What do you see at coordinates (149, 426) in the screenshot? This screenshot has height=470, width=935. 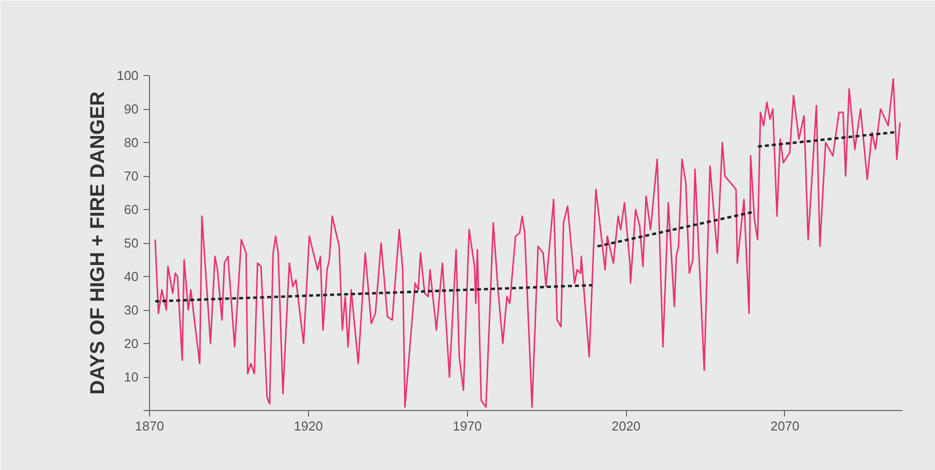 I see `x-tick-label: 1870` at bounding box center [149, 426].